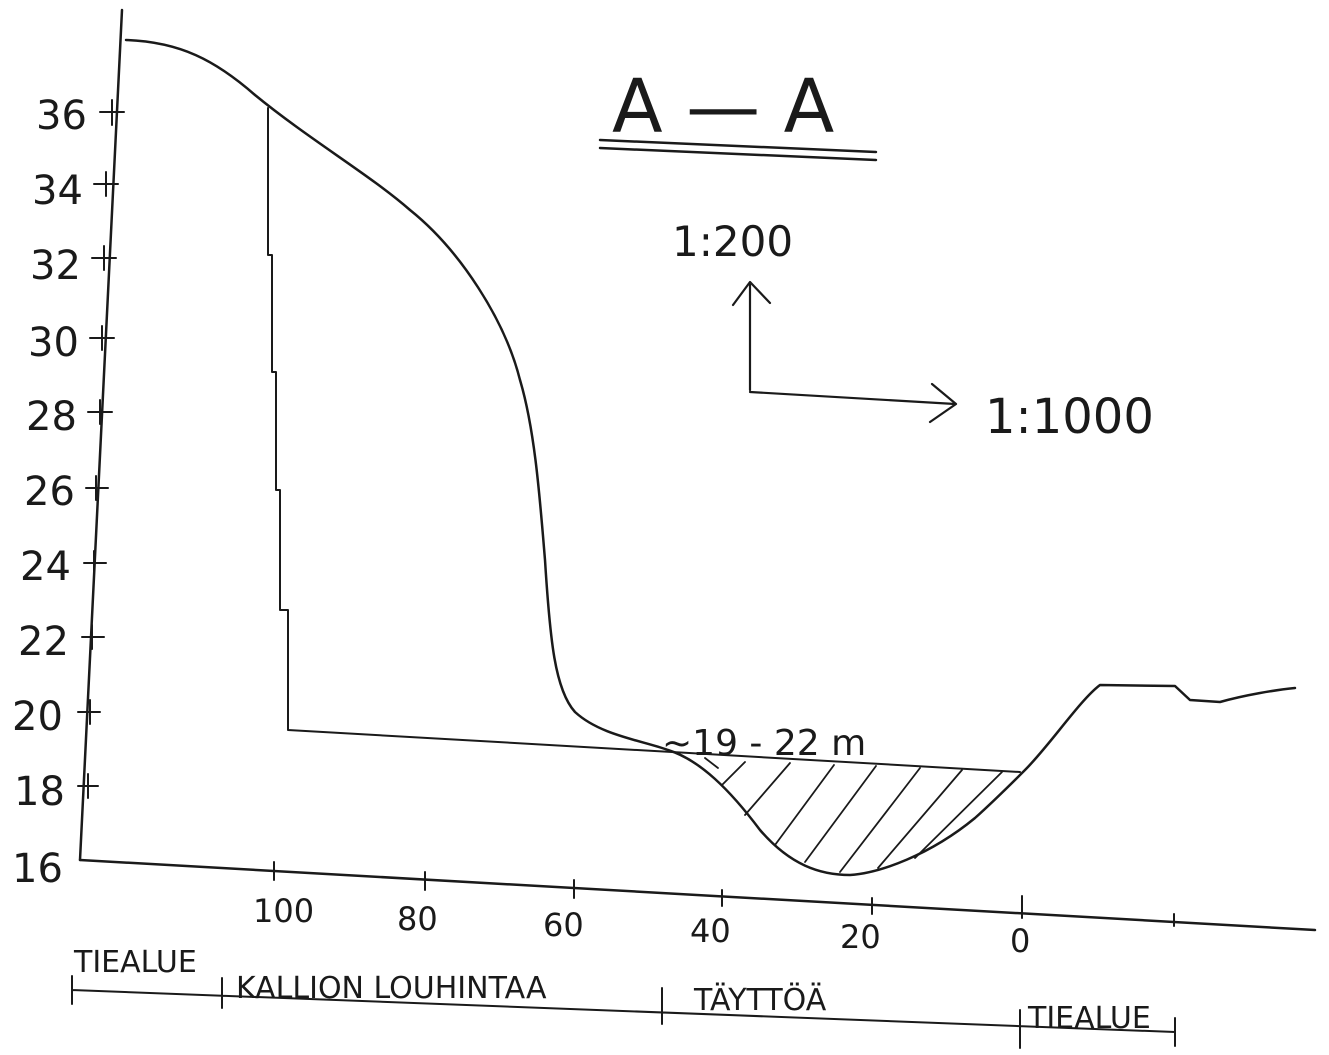 This screenshot has width=1329, height=1055. Describe the element at coordinates (101, 449) in the screenshot. I see `y-tick-marks` at that location.